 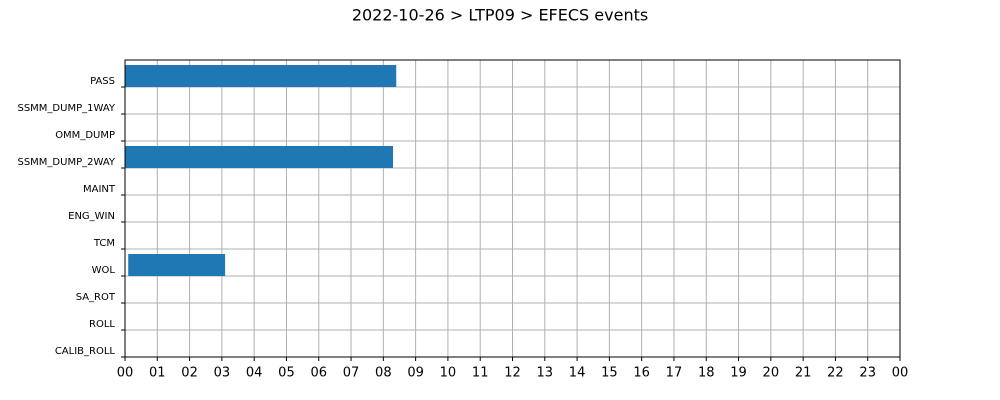 What do you see at coordinates (85, 135) in the screenshot?
I see `y-tick-label: OMM_DUMP` at bounding box center [85, 135].